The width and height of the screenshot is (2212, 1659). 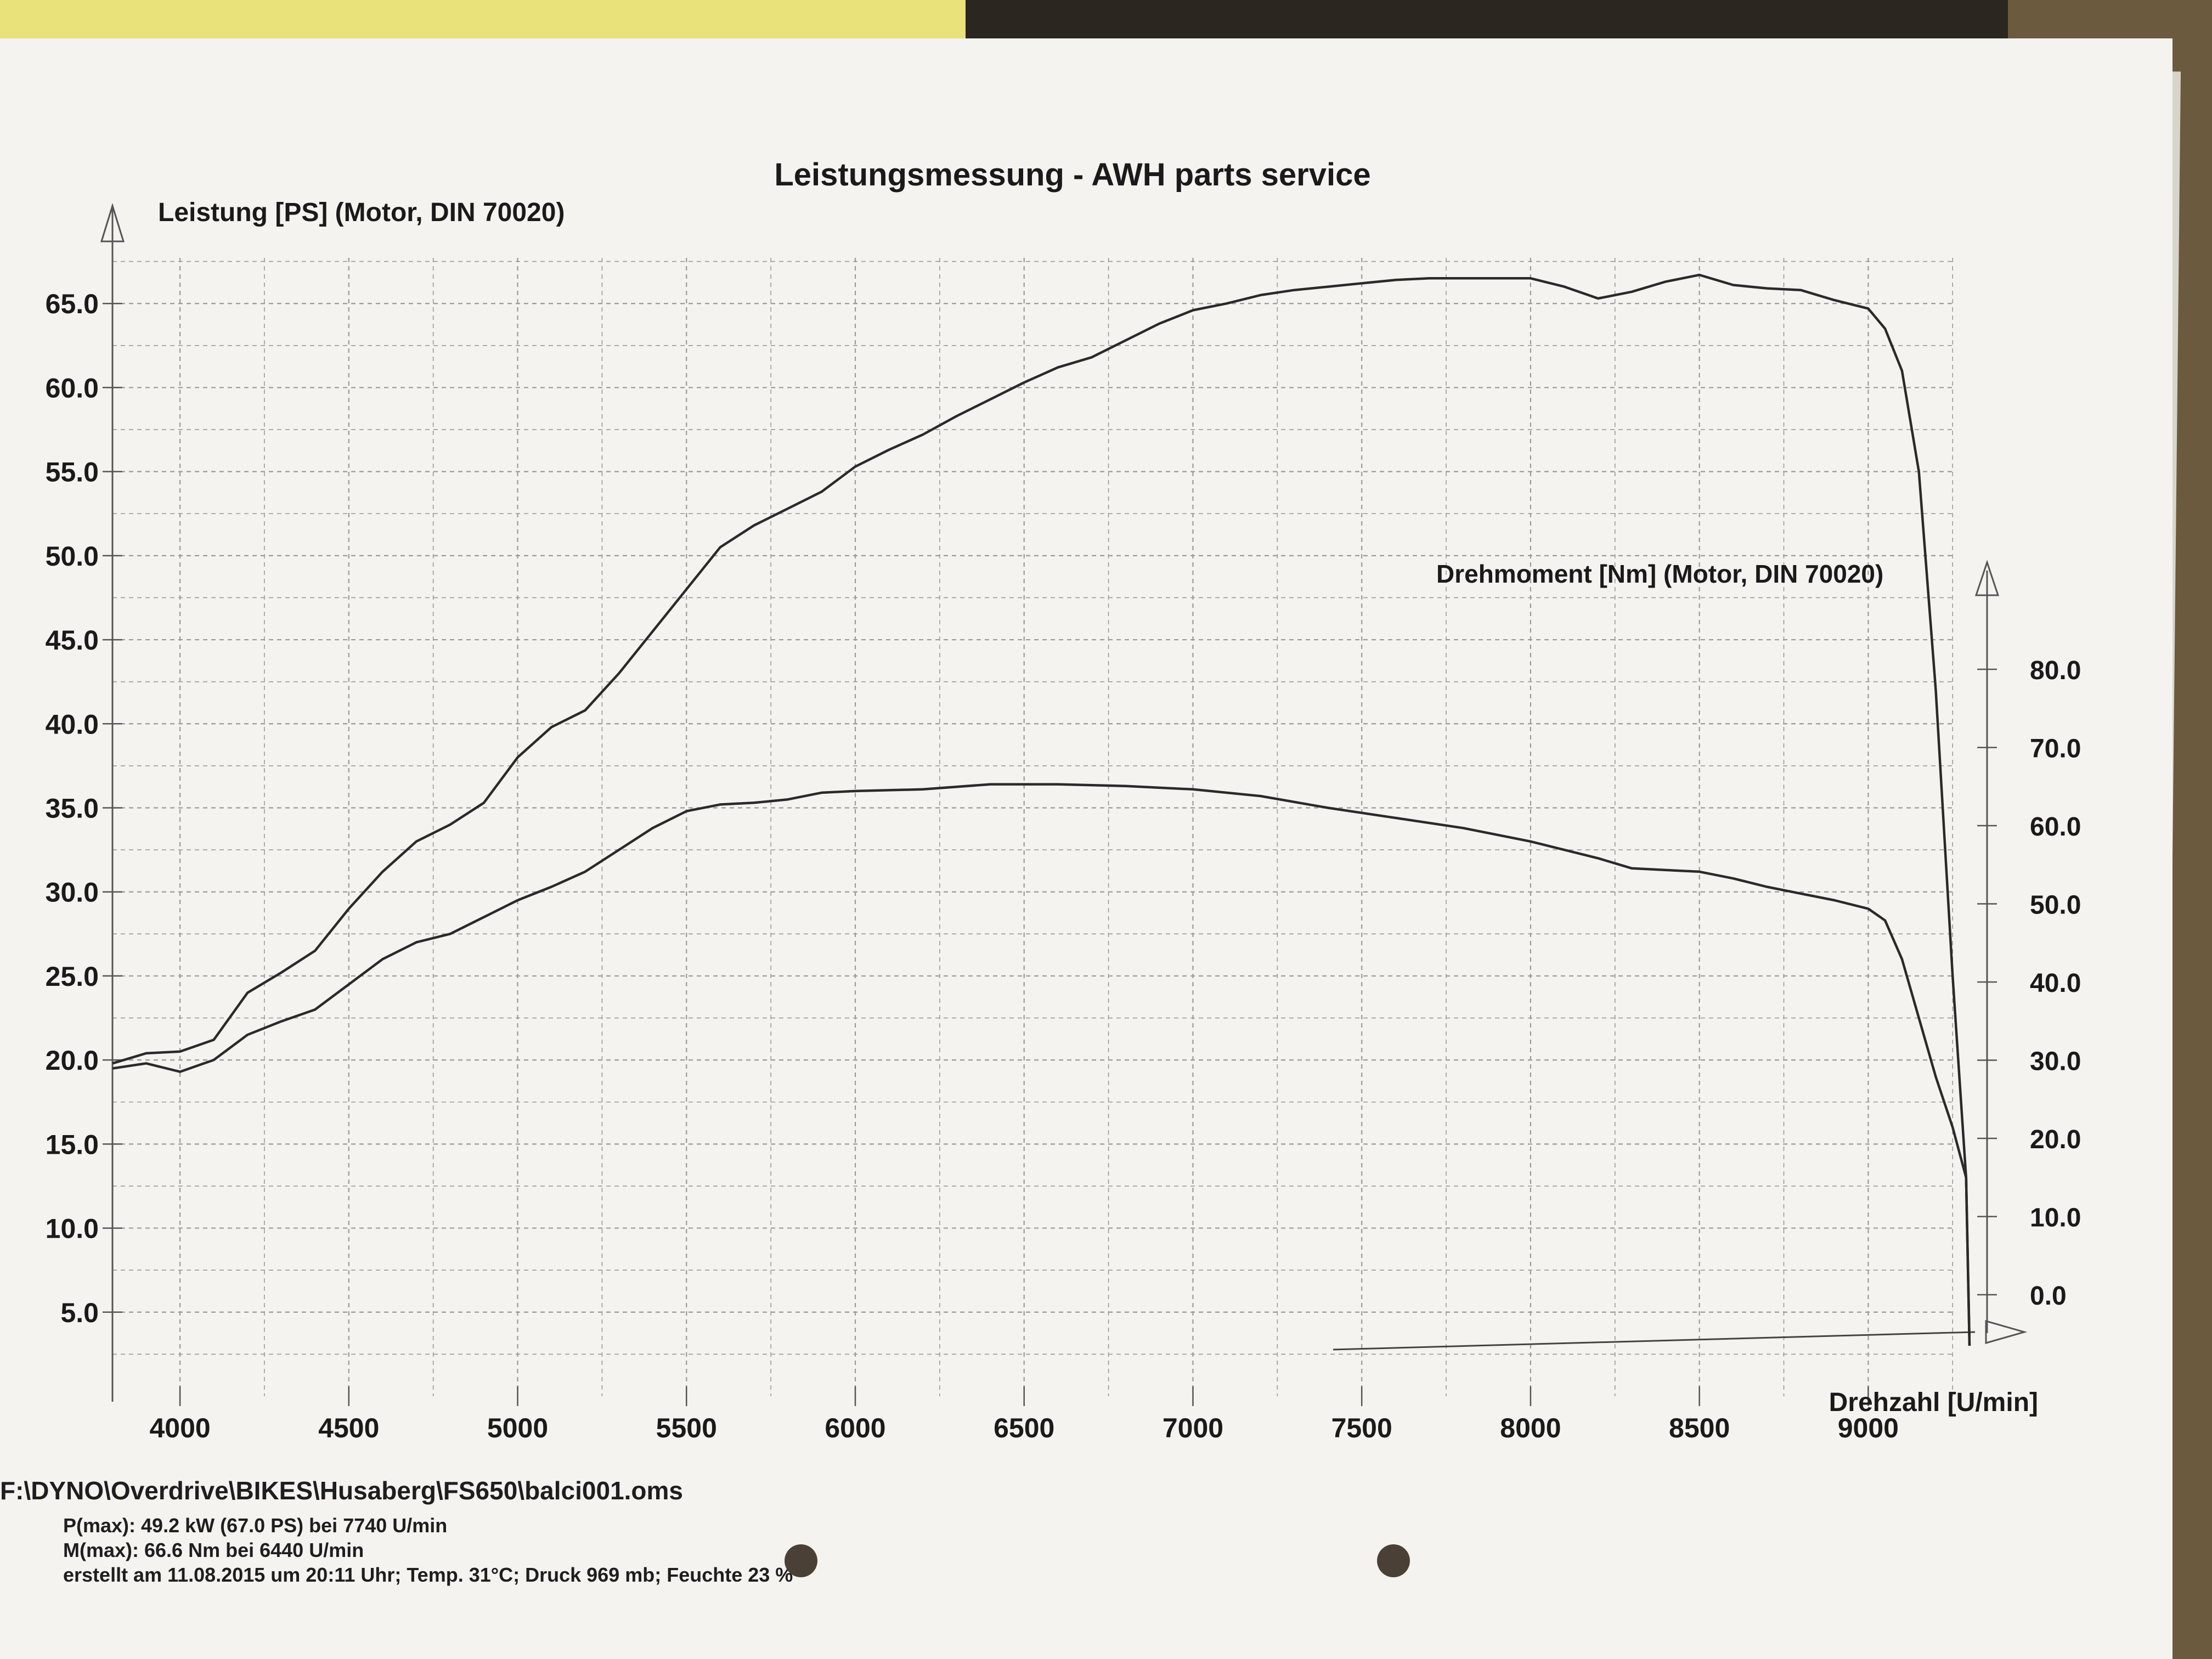 What do you see at coordinates (2055, 983) in the screenshot?
I see `right-tick-label: 40.0` at bounding box center [2055, 983].